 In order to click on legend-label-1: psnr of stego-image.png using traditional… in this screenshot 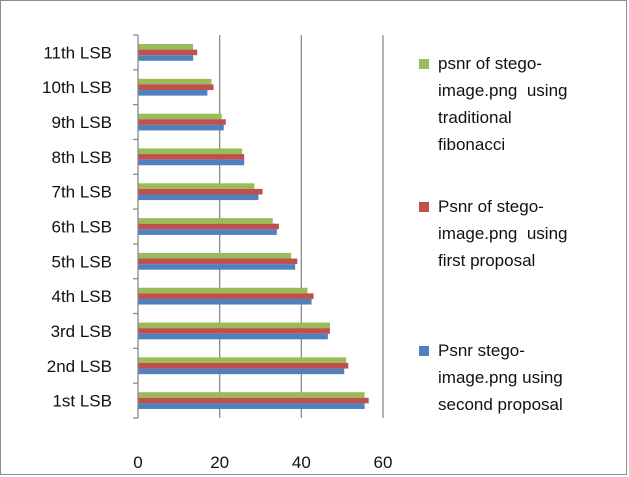, I will do `click(503, 104)`.